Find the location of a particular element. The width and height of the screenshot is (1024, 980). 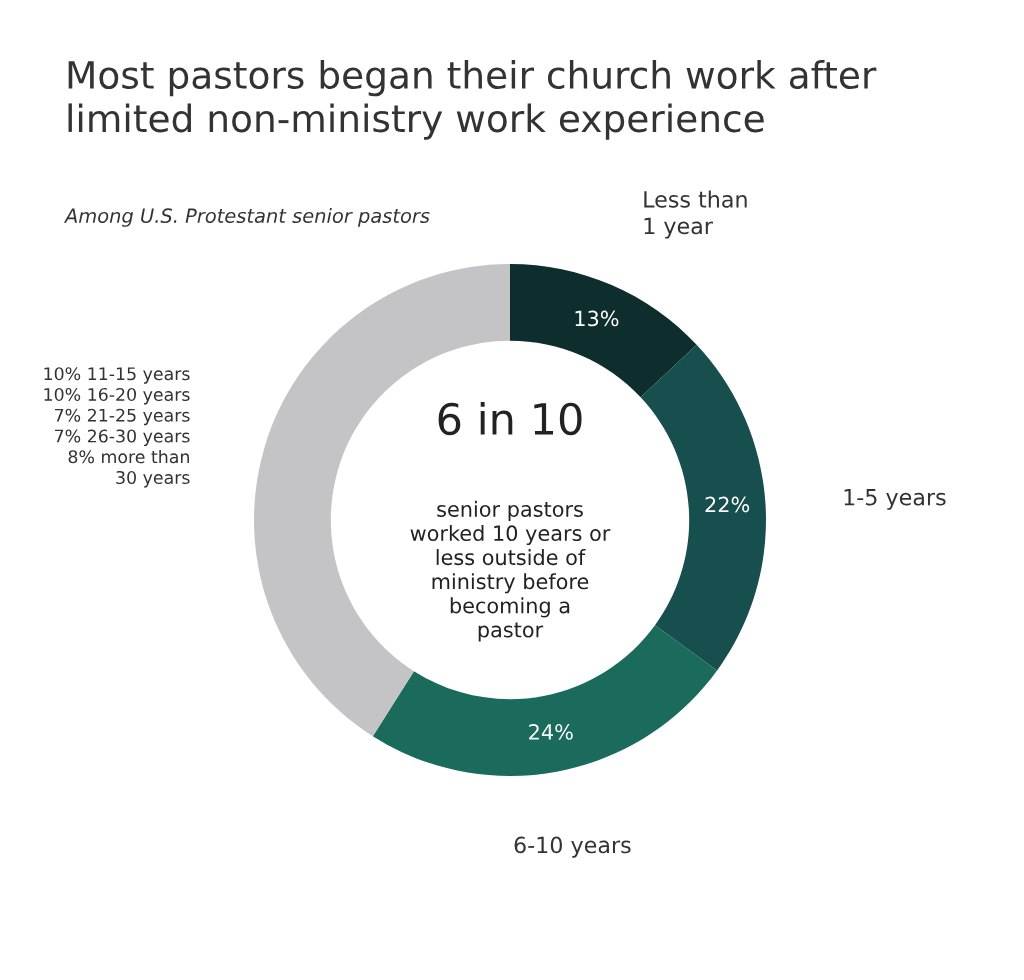

slice-label: 10% 11-15 years 10% 16-20 years 7% 21-25 years 7% 26-30 years 8% more than 30 years is located at coordinates (117, 427).